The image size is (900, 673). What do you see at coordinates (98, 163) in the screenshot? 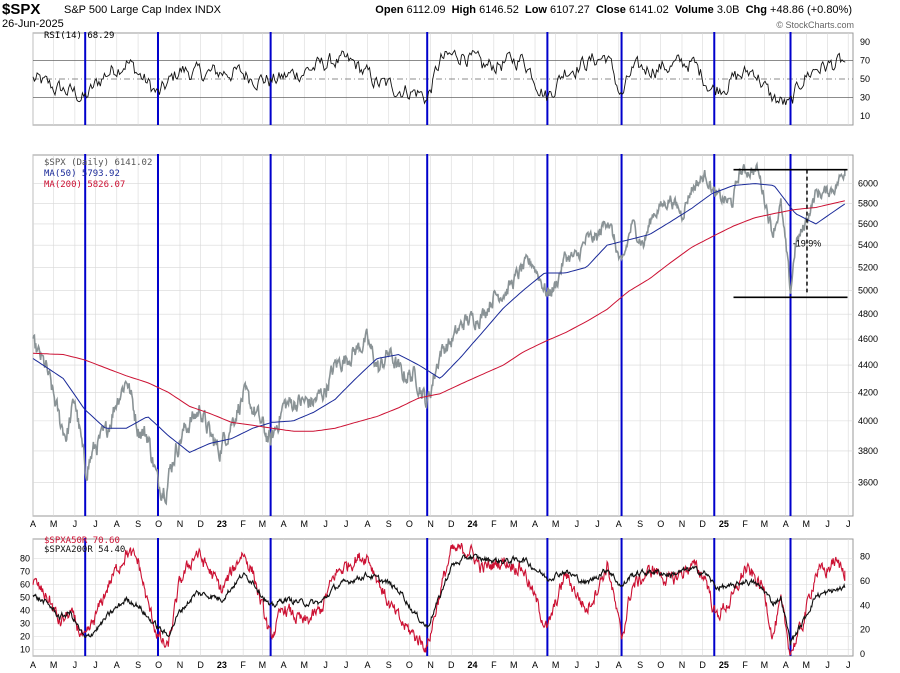
I see `legend-spx: $SPX (Daily) 6141.02` at bounding box center [98, 163].